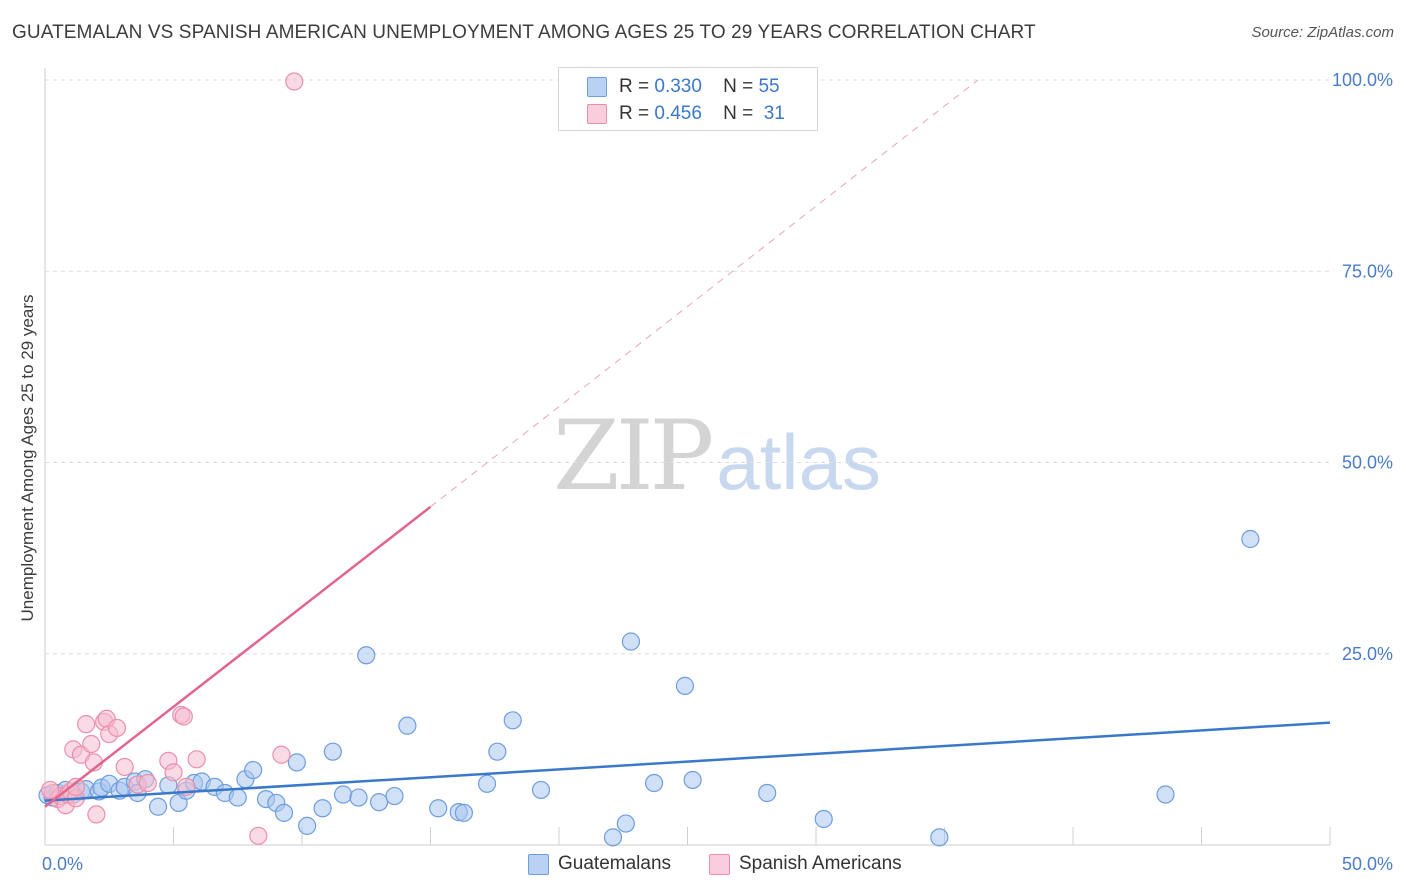  What do you see at coordinates (1367, 271) in the screenshot?
I see `y-tick-label: 75.0%` at bounding box center [1367, 271].